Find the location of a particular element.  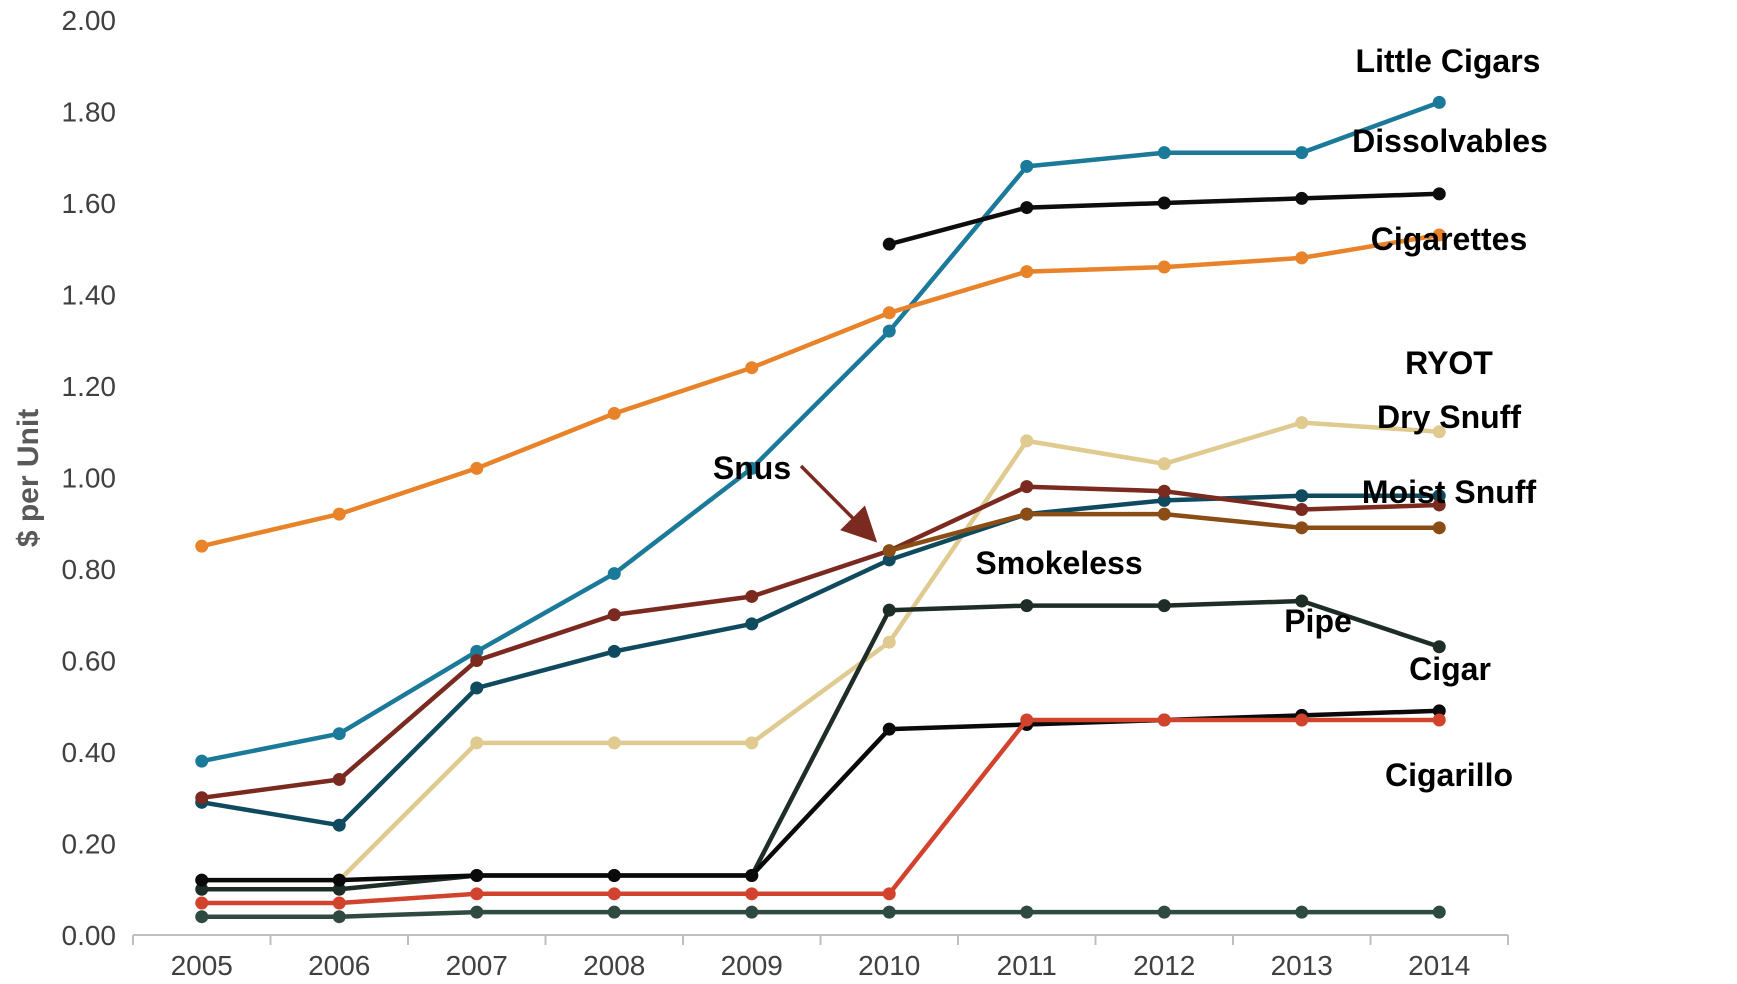

y-tick-label: 0.20 is located at coordinates (89, 844).